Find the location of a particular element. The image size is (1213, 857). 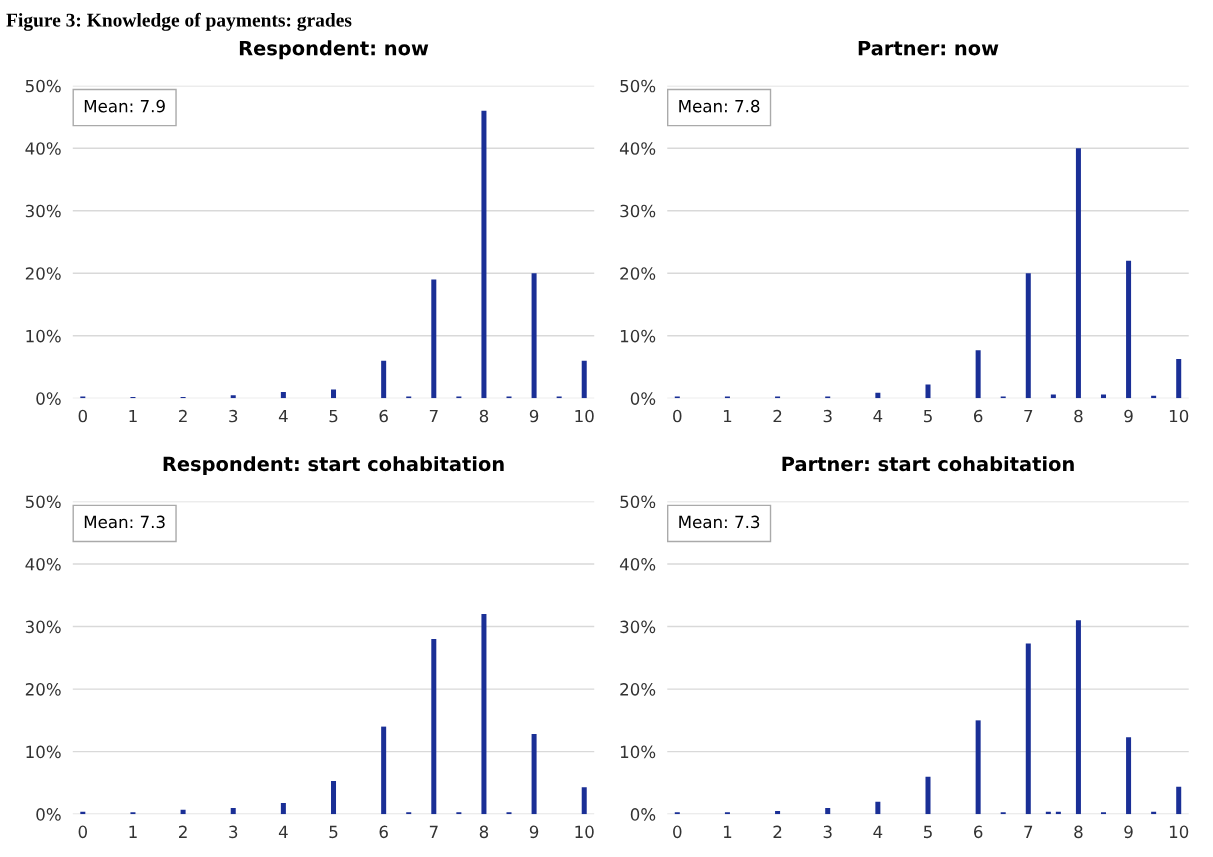

annotation: Mean: 7.9 is located at coordinates (124, 106).